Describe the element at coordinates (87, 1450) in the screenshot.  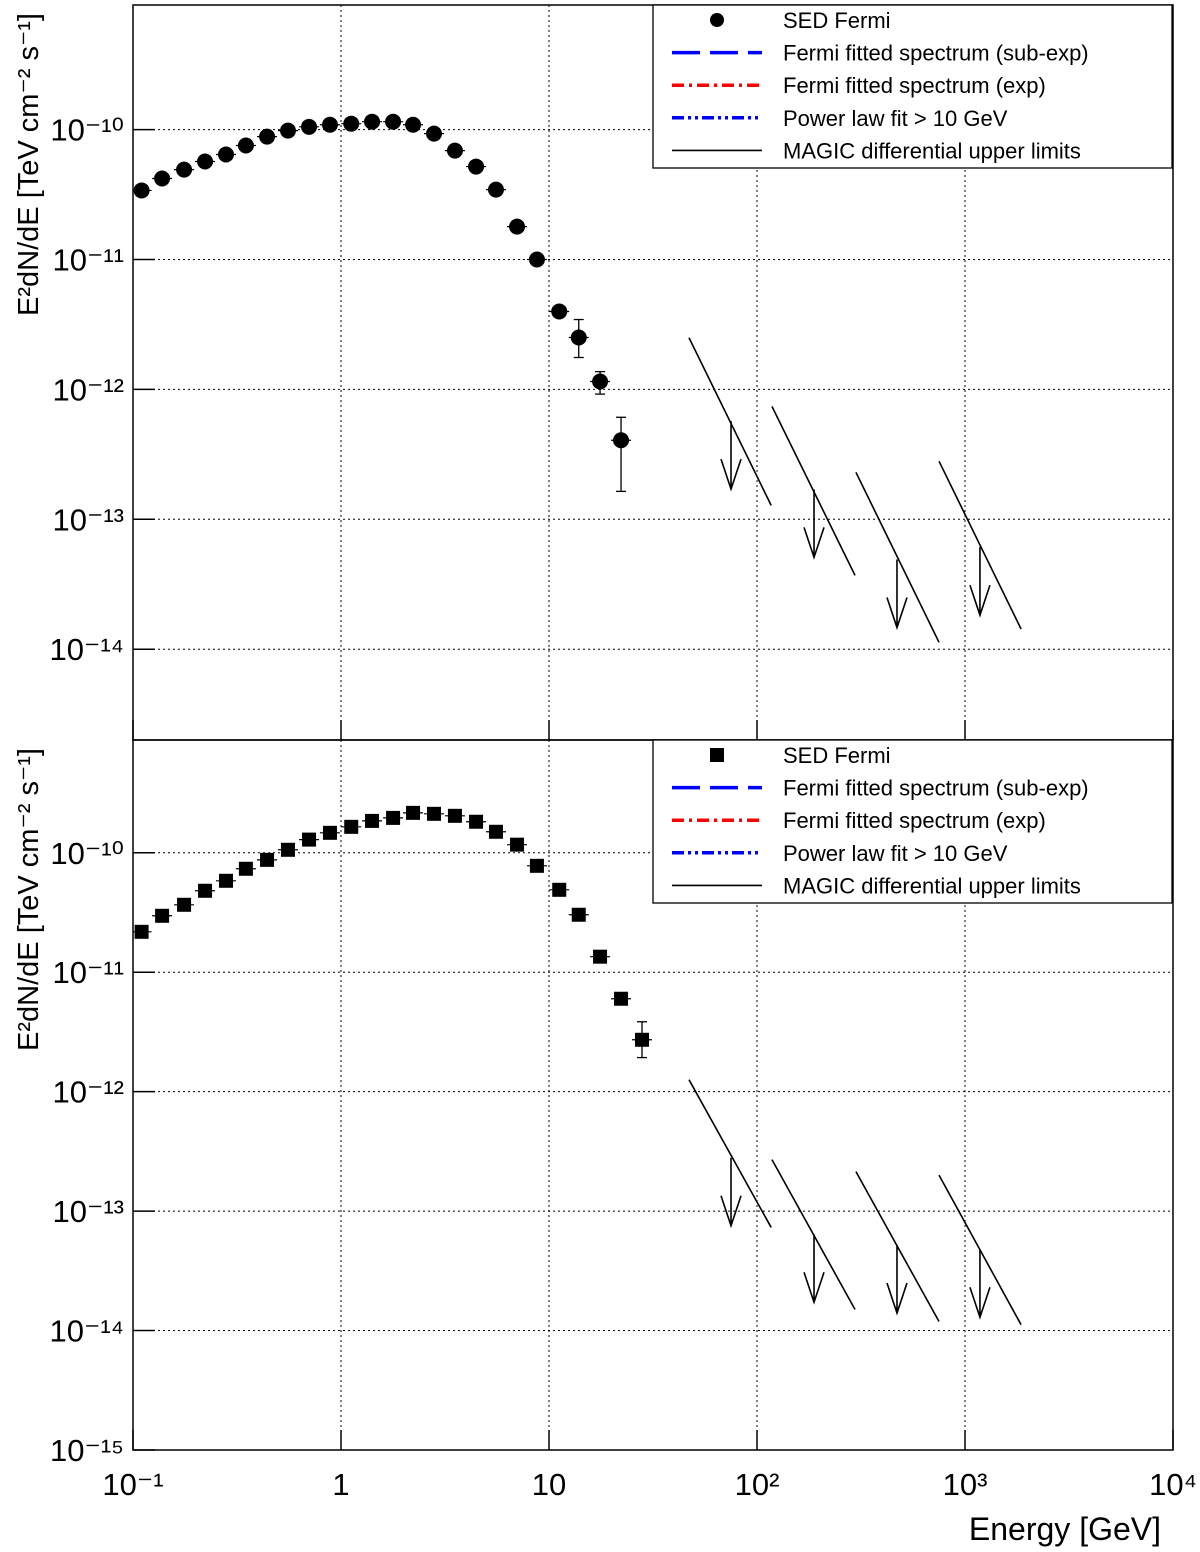
I see `y-tick-label: 10⁻¹⁵` at that location.